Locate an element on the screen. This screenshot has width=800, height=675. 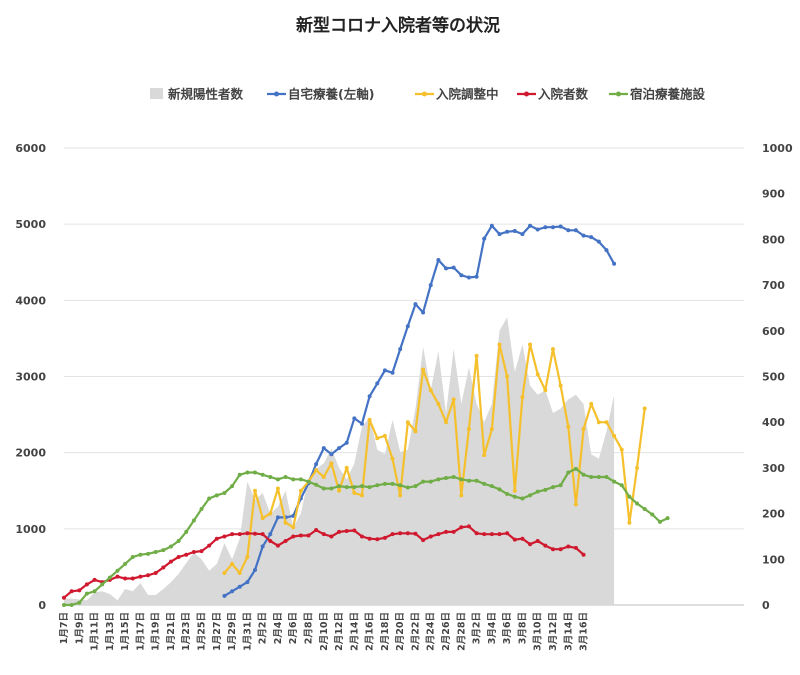
point-入院者数-56 is located at coordinates (491, 534).